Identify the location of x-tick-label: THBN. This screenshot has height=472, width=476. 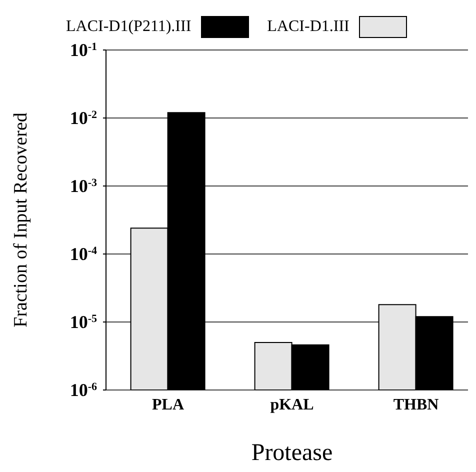
(416, 405).